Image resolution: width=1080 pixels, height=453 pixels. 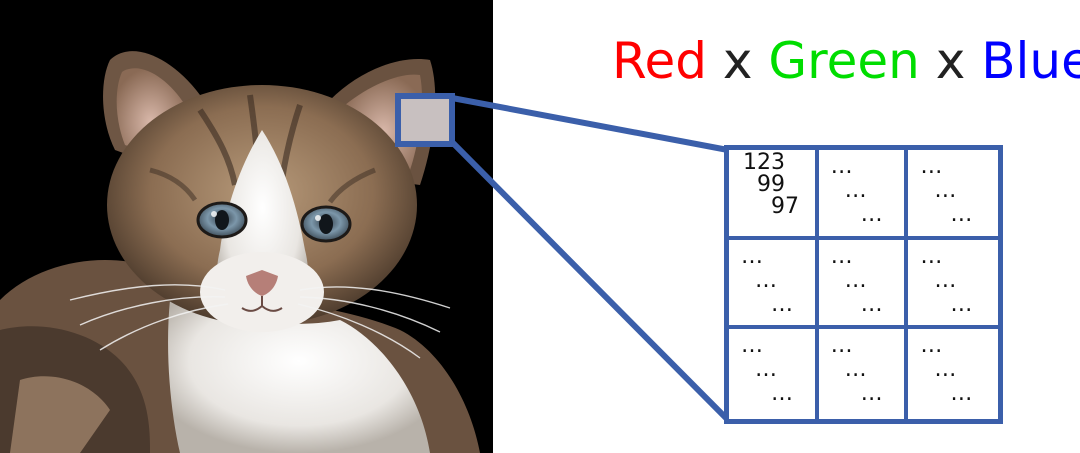 I want to click on rgb-title: Red x Green x Blue, so click(x=846, y=61).